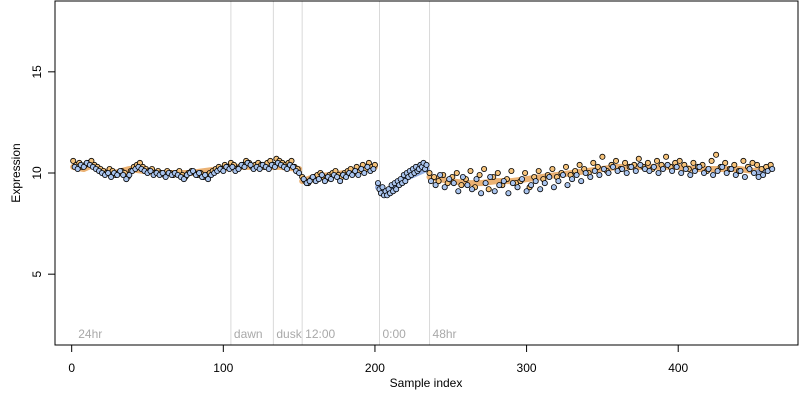 Image resolution: width=800 pixels, height=400 pixels. What do you see at coordinates (375, 368) in the screenshot?
I see `x-tick-label: 200` at bounding box center [375, 368].